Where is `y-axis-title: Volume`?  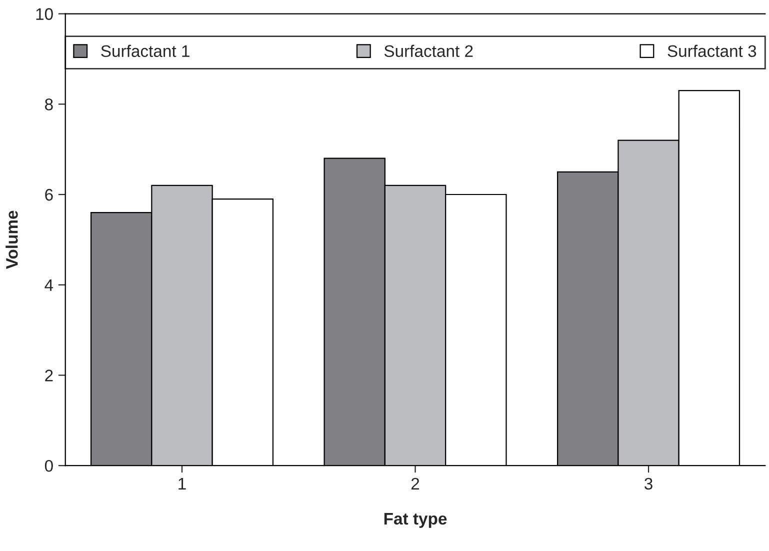 y-axis-title: Volume is located at coordinates (12, 240).